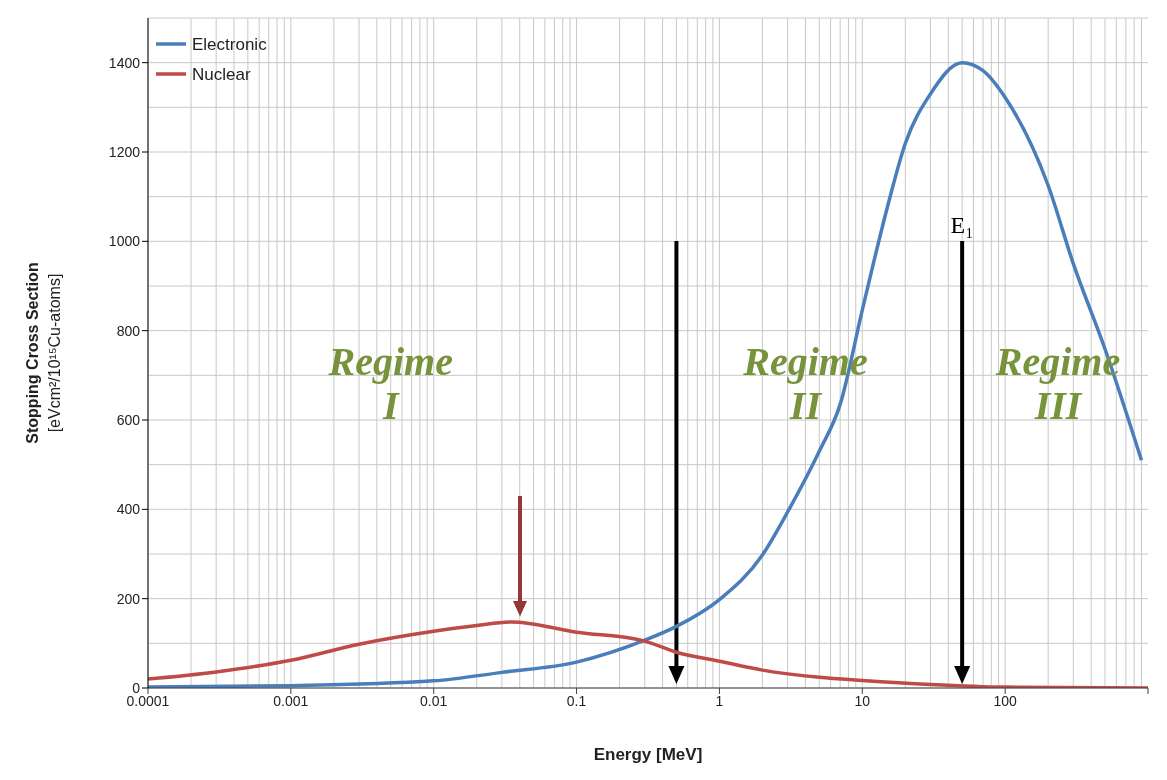 The height and width of the screenshot is (780, 1167). What do you see at coordinates (128, 419) in the screenshot?
I see `y-tick-label: 600` at bounding box center [128, 419].